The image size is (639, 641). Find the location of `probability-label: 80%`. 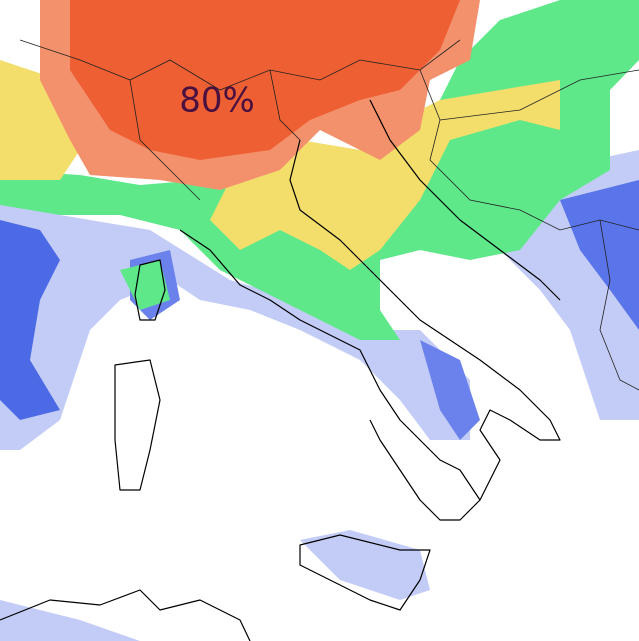

probability-label: 80% is located at coordinates (217, 101).